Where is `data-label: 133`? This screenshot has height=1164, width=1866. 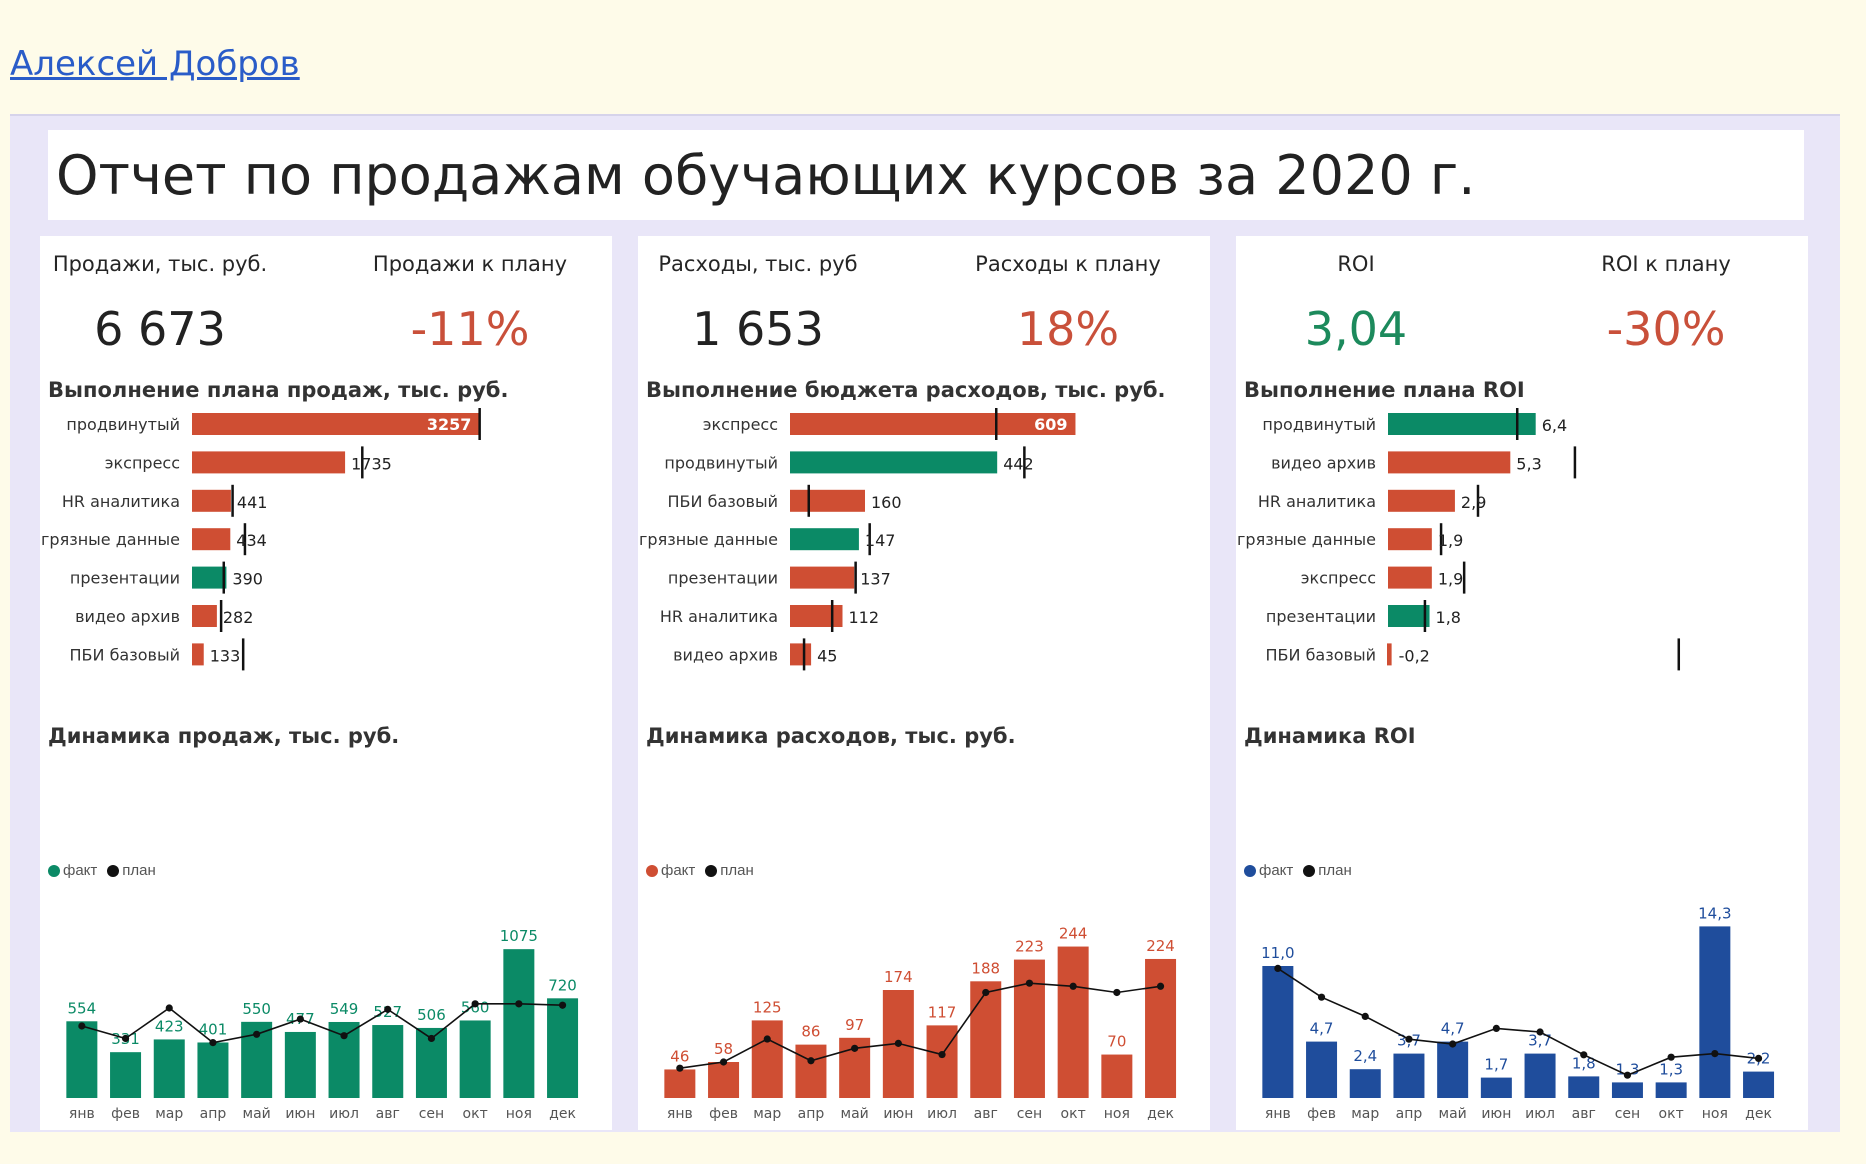 data-label: 133 is located at coordinates (225, 655).